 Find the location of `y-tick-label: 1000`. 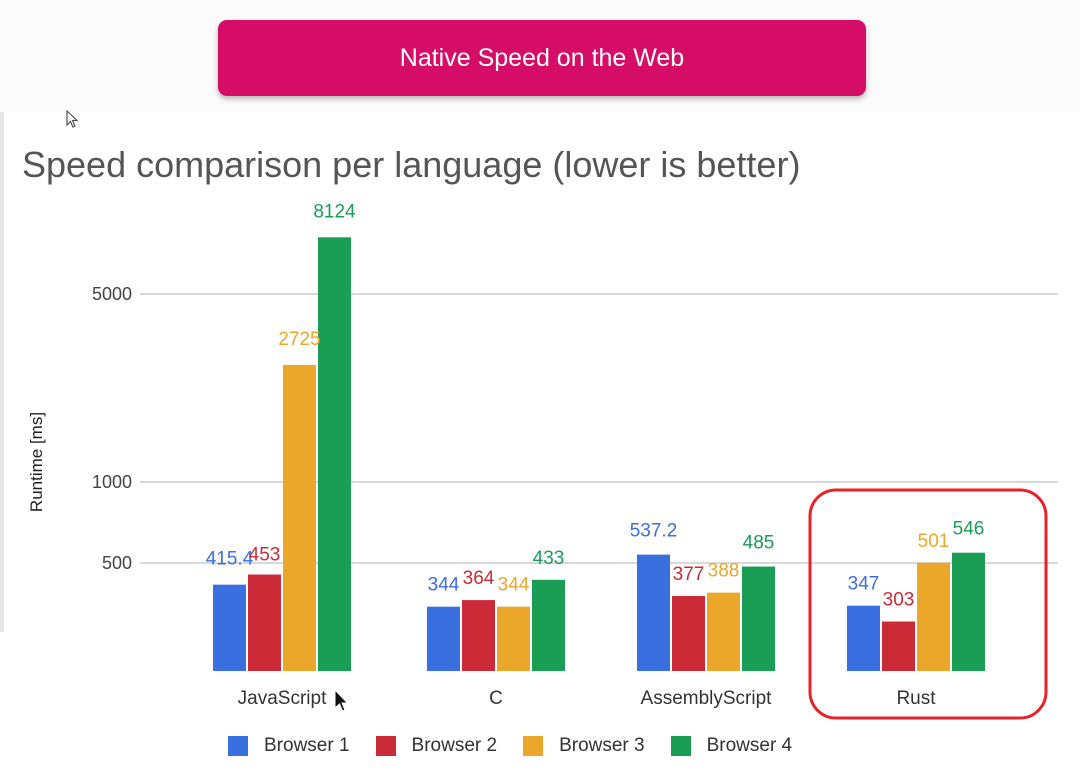

y-tick-label: 1000 is located at coordinates (112, 482).